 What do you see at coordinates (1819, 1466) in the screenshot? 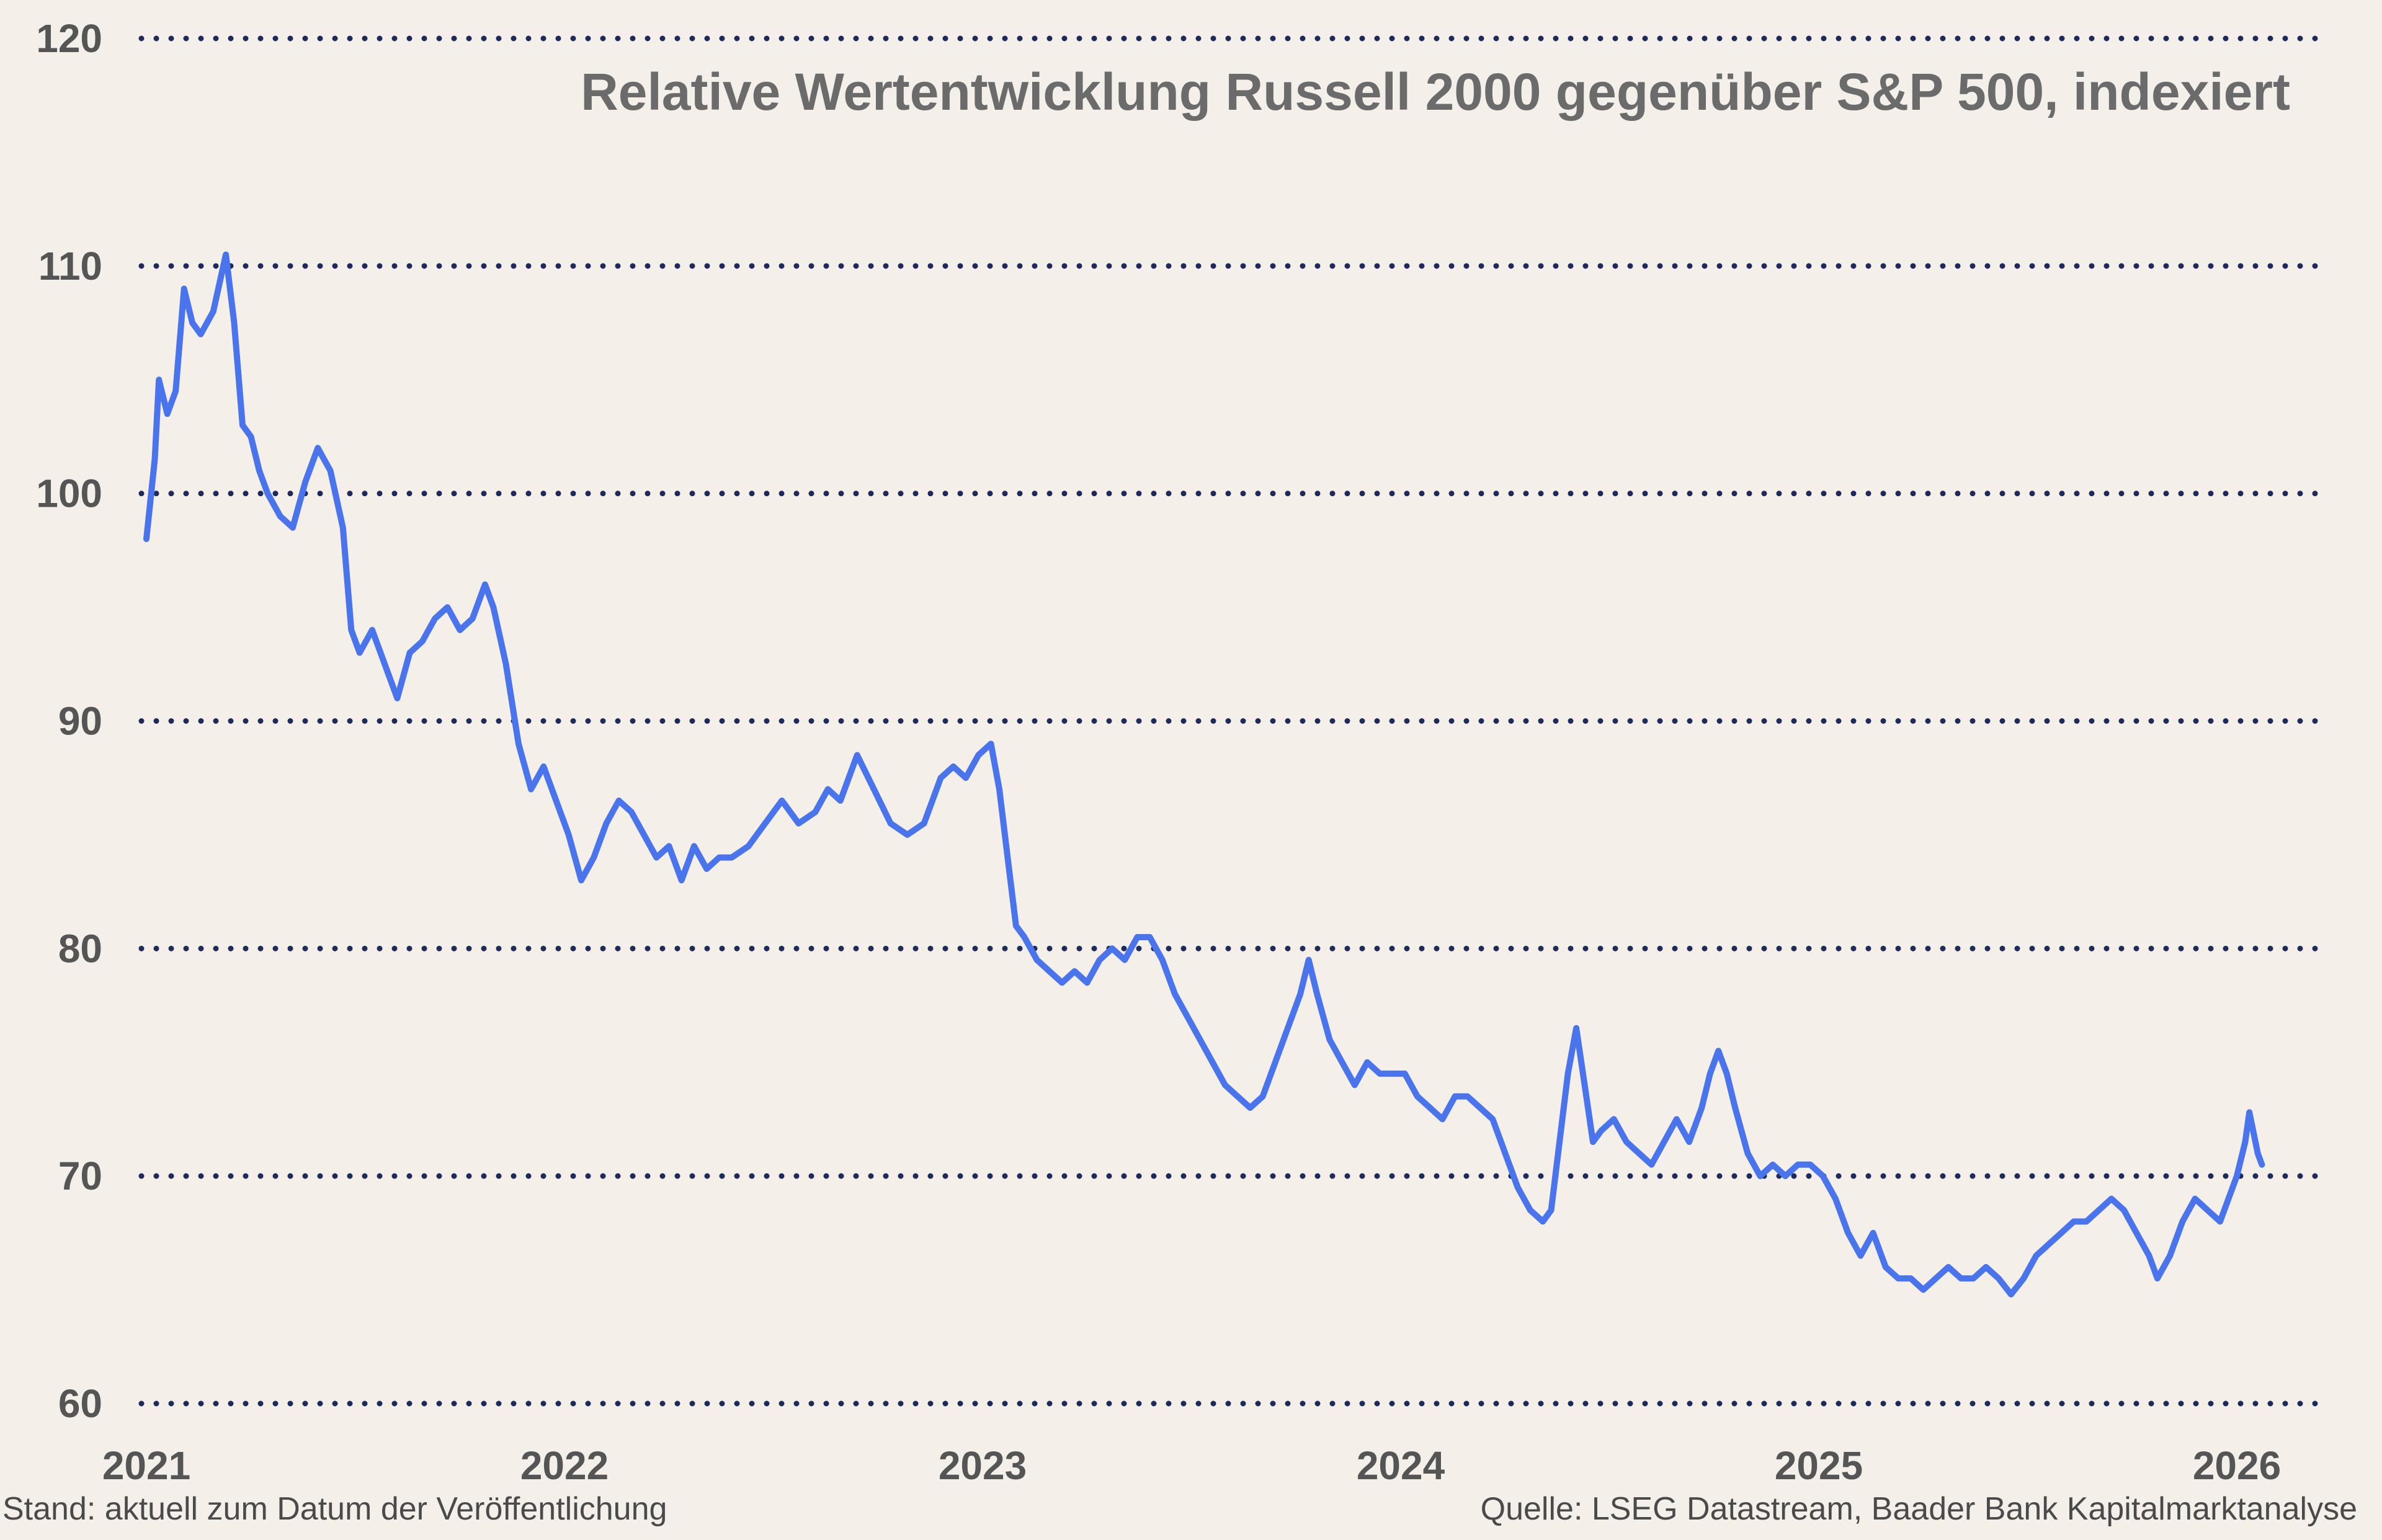
I see `x-tick-label: 2025` at bounding box center [1819, 1466].